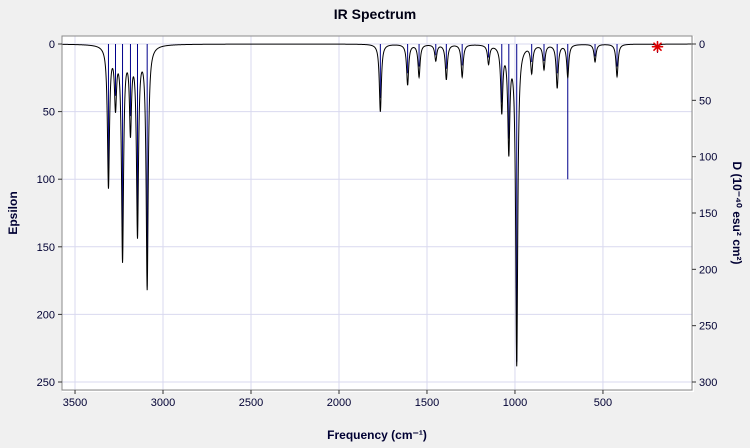  What do you see at coordinates (375, 14) in the screenshot?
I see `chart-title: IR Spectrum` at bounding box center [375, 14].